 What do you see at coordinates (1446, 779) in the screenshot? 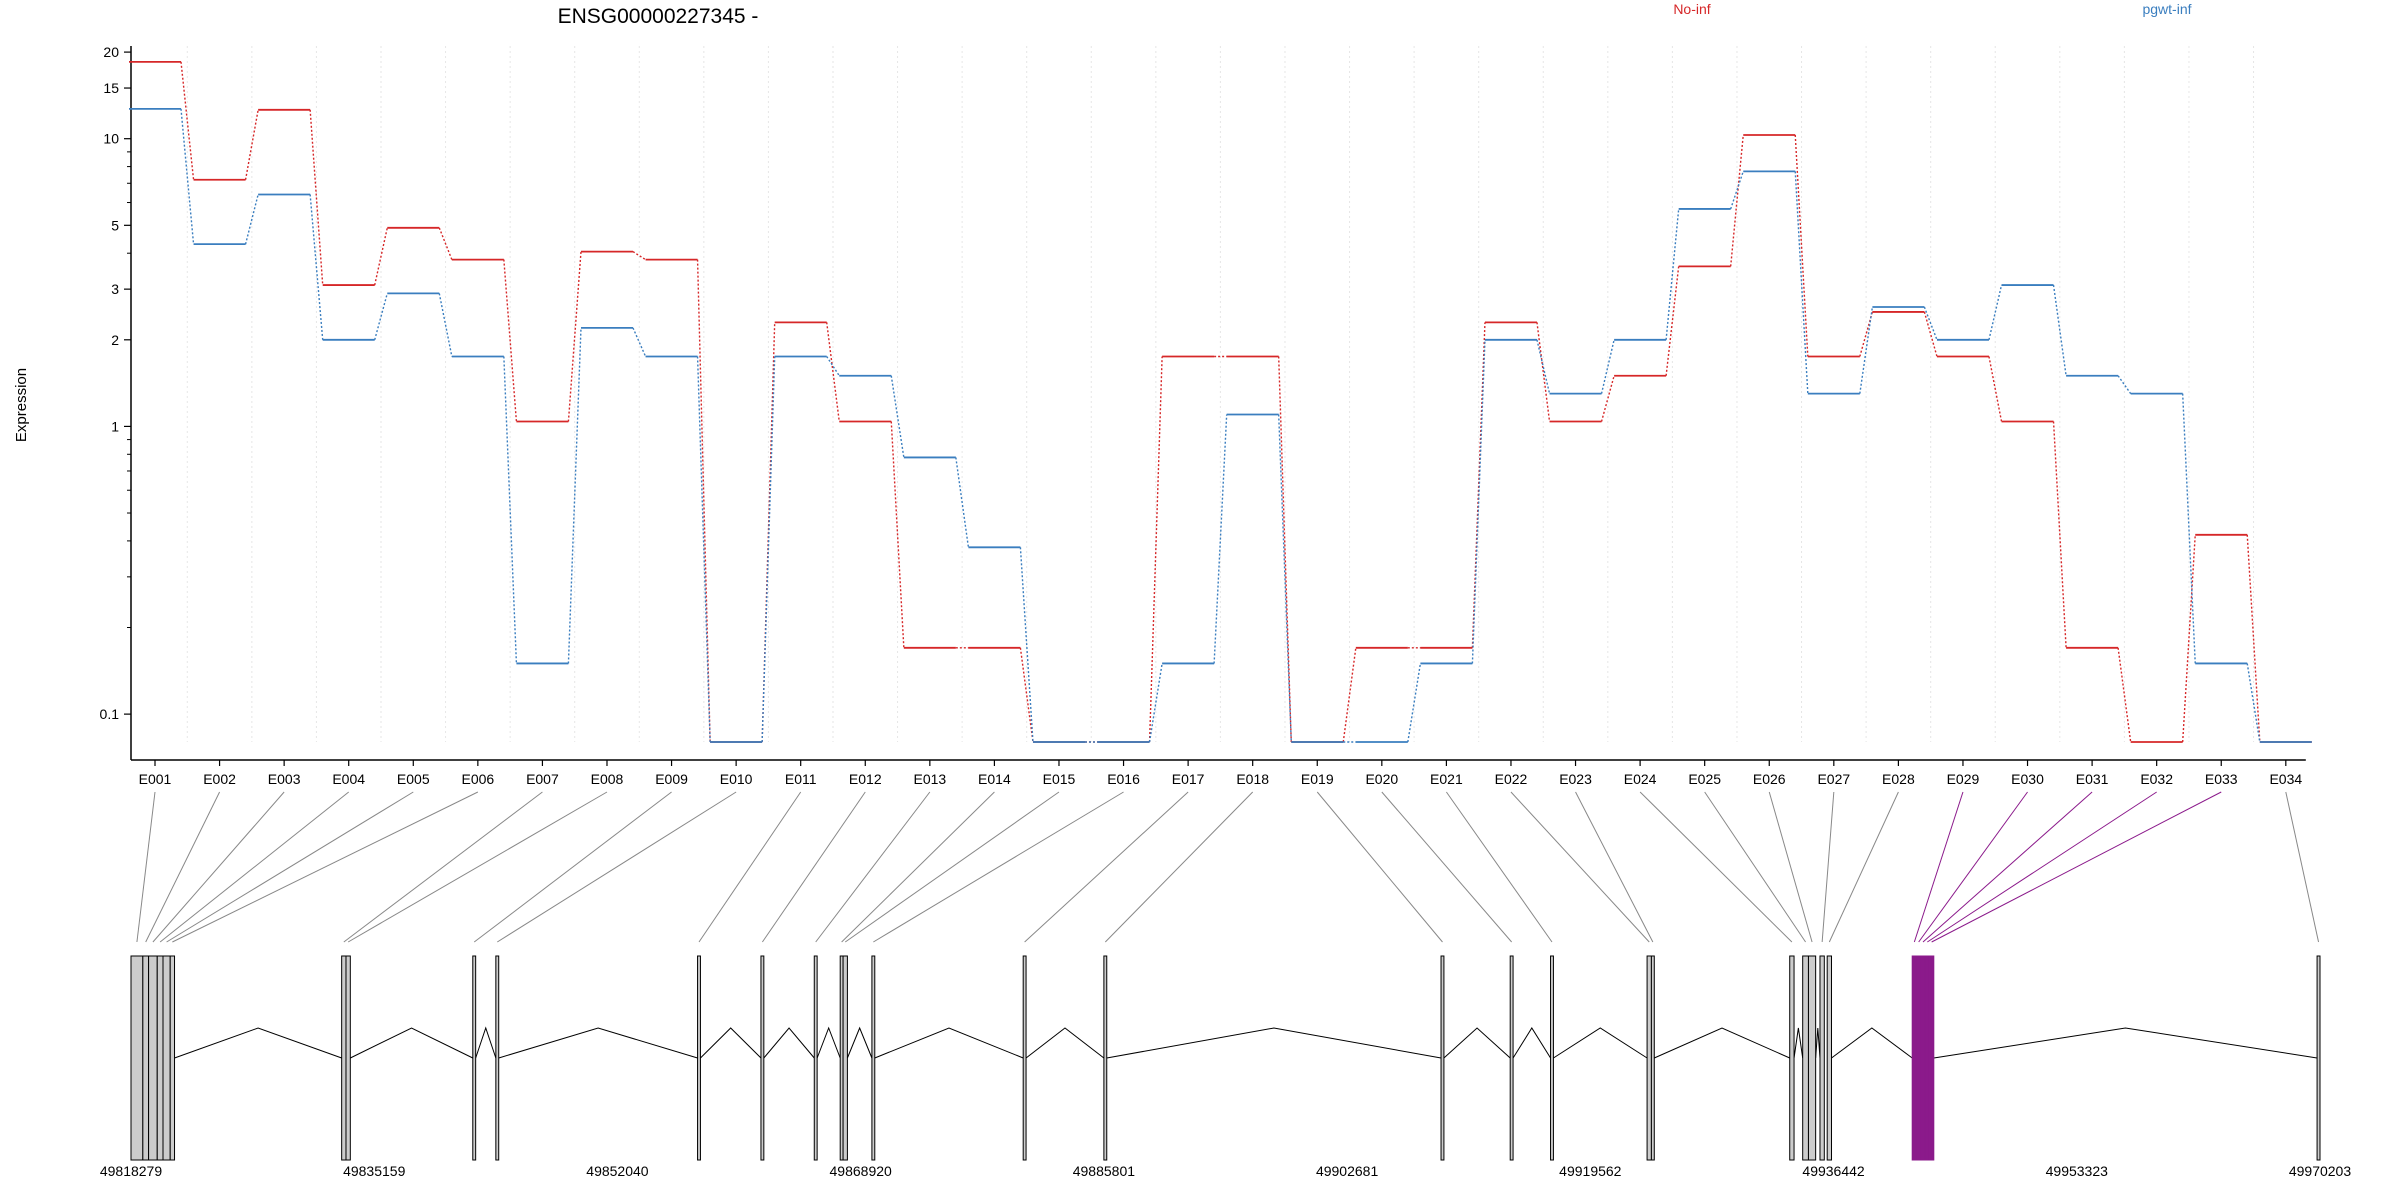
I see `x-tick-label: E021` at bounding box center [1446, 779].